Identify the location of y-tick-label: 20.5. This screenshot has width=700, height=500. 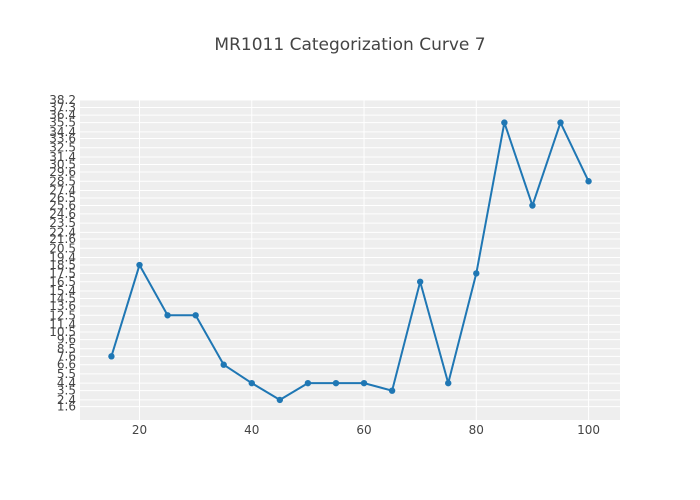
(62, 248).